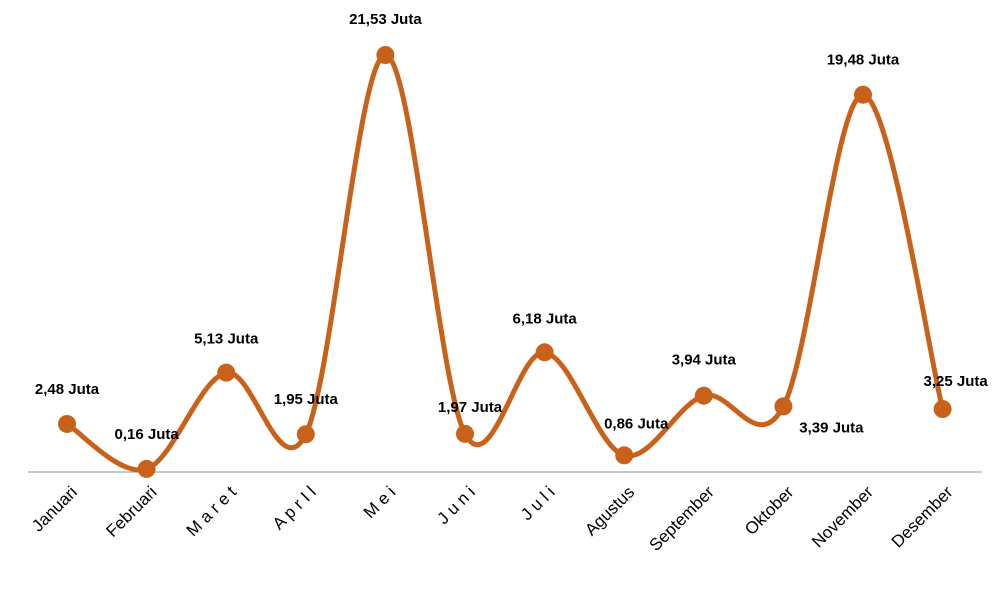 This screenshot has height=593, width=1004. What do you see at coordinates (67, 389) in the screenshot?
I see `data-label: 2,48 Juta` at bounding box center [67, 389].